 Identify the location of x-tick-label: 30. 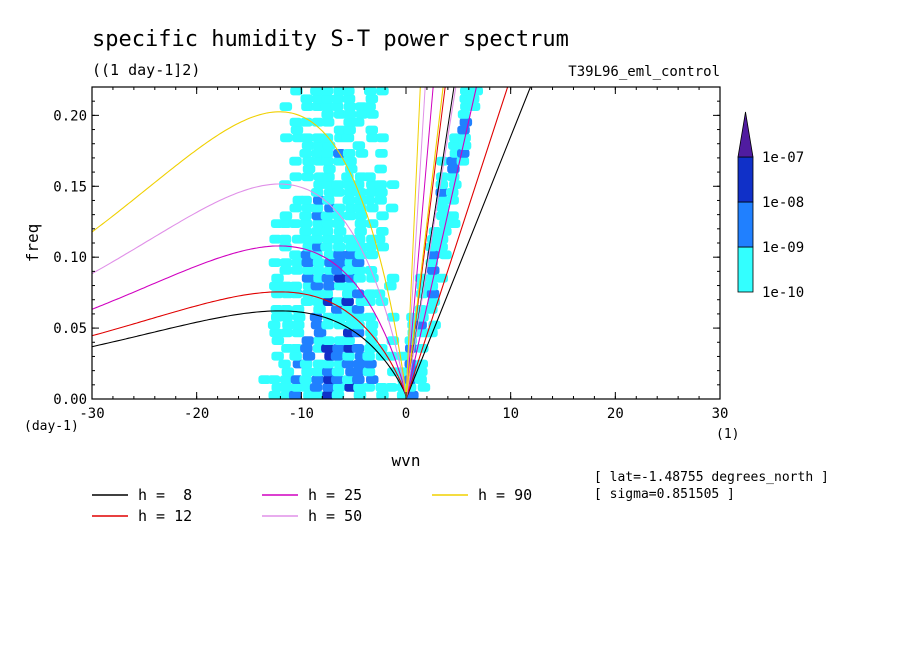
(720, 414).